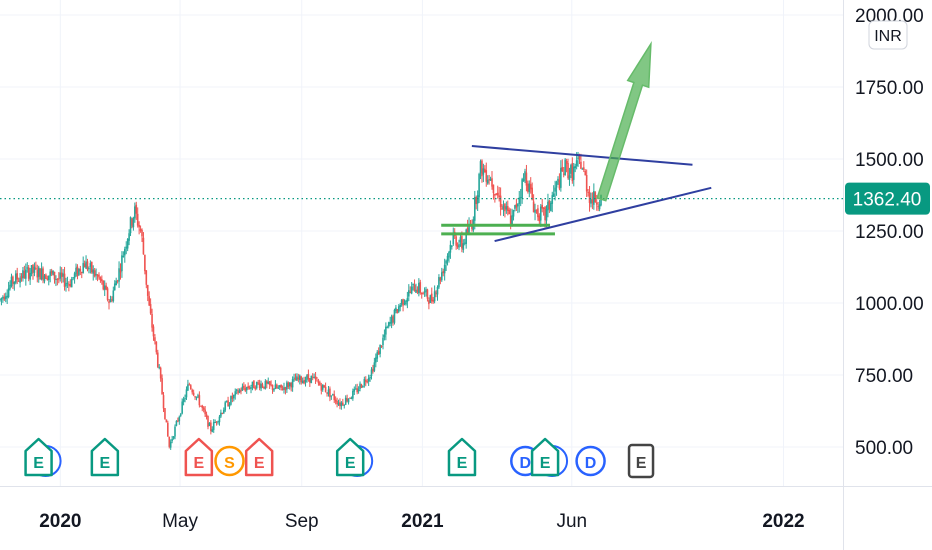  Describe the element at coordinates (603, 214) in the screenshot. I see `triangle-lower-trendline` at that location.